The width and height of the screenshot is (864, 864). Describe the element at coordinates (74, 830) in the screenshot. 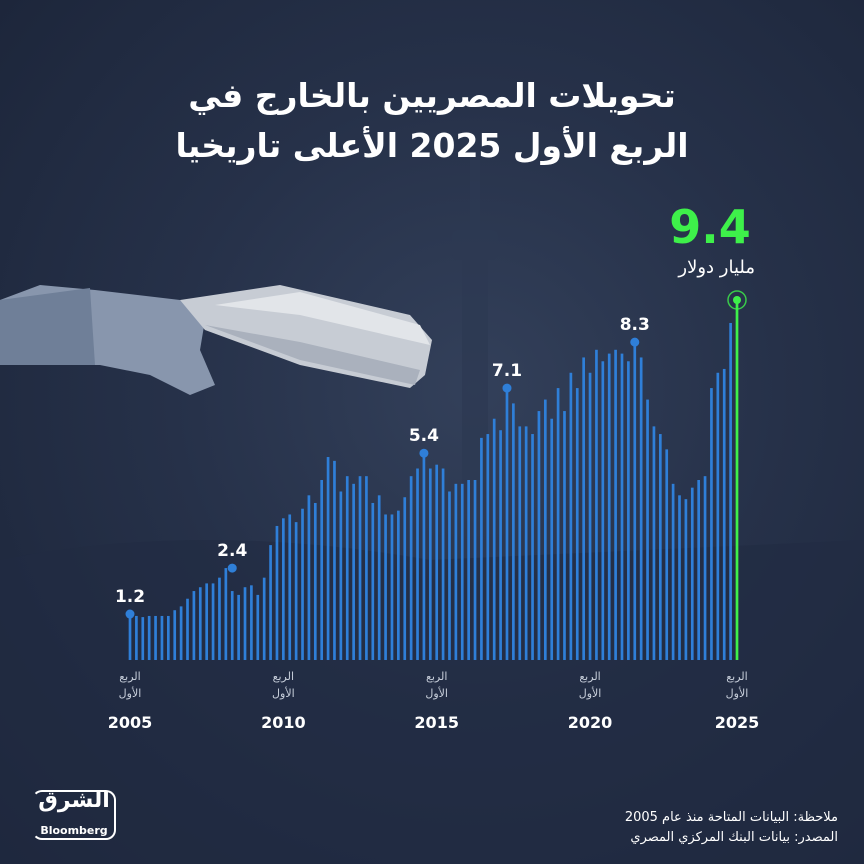

I see `logo-sub: Bloomberg` at that location.